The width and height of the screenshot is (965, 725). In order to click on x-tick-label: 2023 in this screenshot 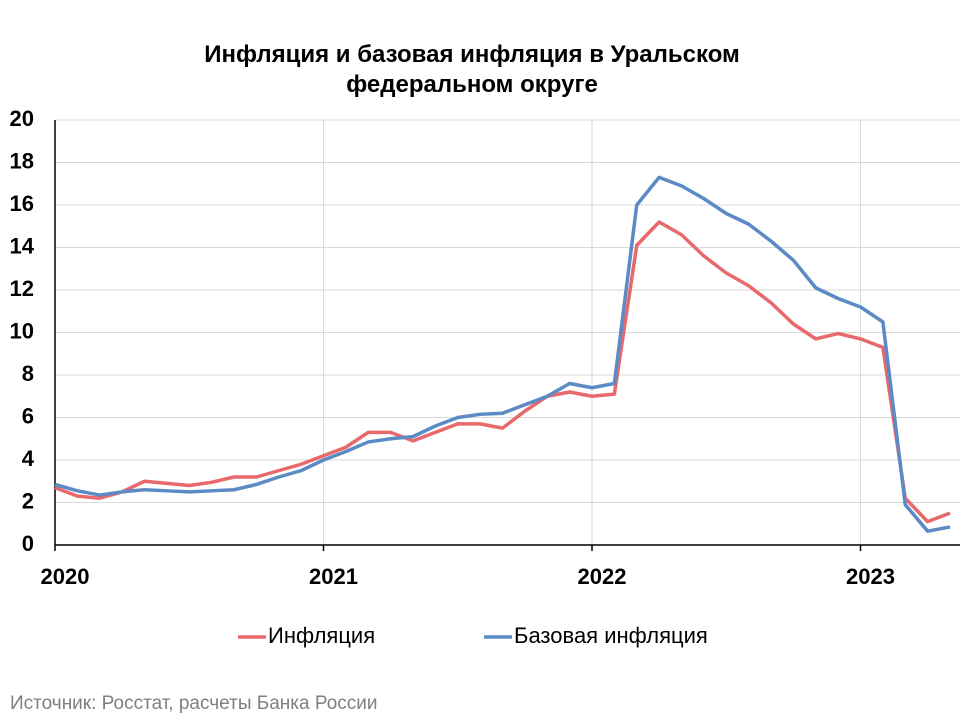, I will do `click(870, 576)`.